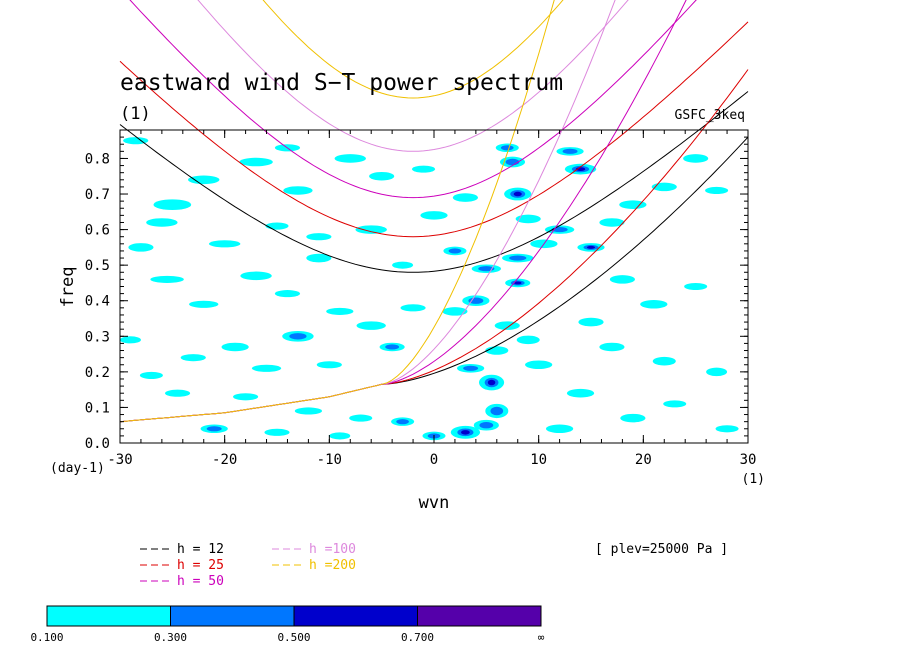  I want to click on x-tick-label: -10, so click(329, 460).